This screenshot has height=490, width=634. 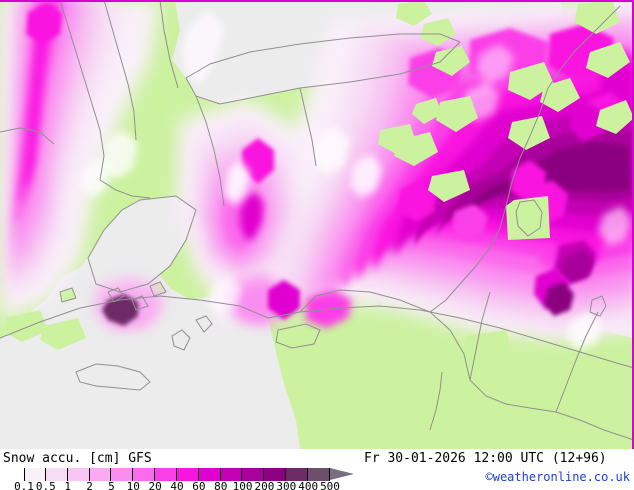 What do you see at coordinates (133, 485) in the screenshot?
I see `colorbar-tick: 10` at bounding box center [133, 485].